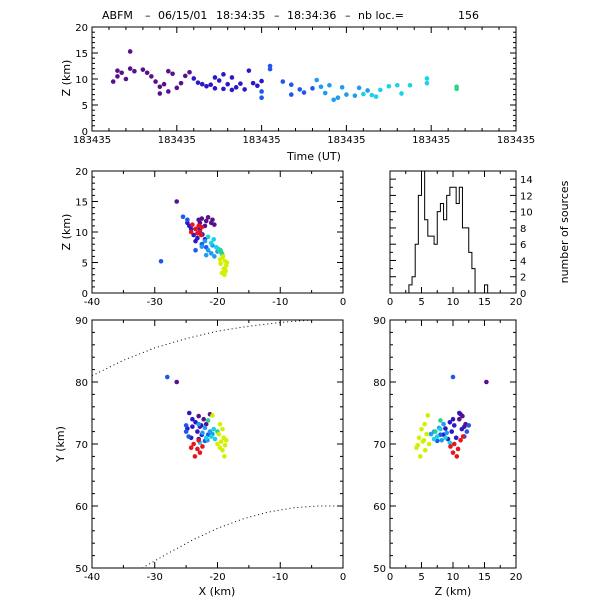 This screenshot has width=600, height=600. Describe the element at coordinates (182, 15) in the screenshot. I see `title-date: 06/15/01` at that location.